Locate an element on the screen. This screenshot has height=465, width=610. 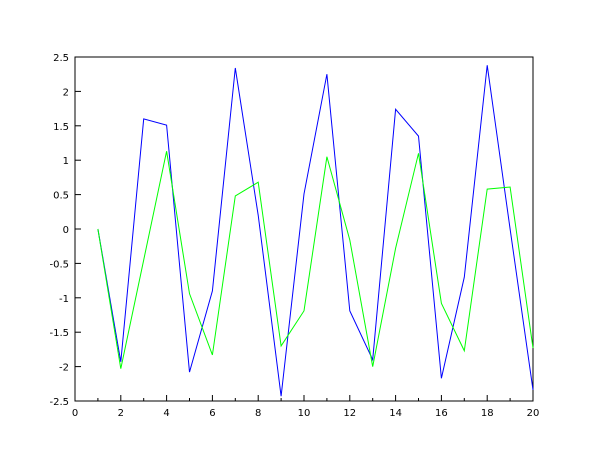
x-tick-label: 20 is located at coordinates (533, 413).